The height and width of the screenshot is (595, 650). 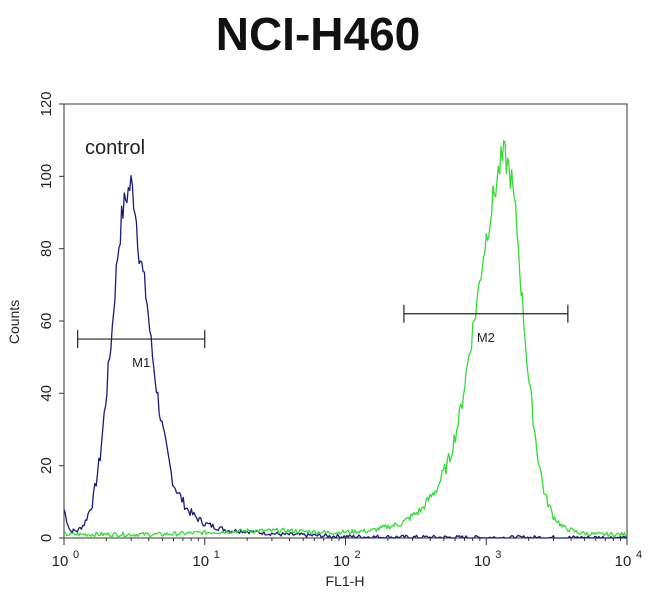 I want to click on chart-title: NCI-H460, so click(x=318, y=34).